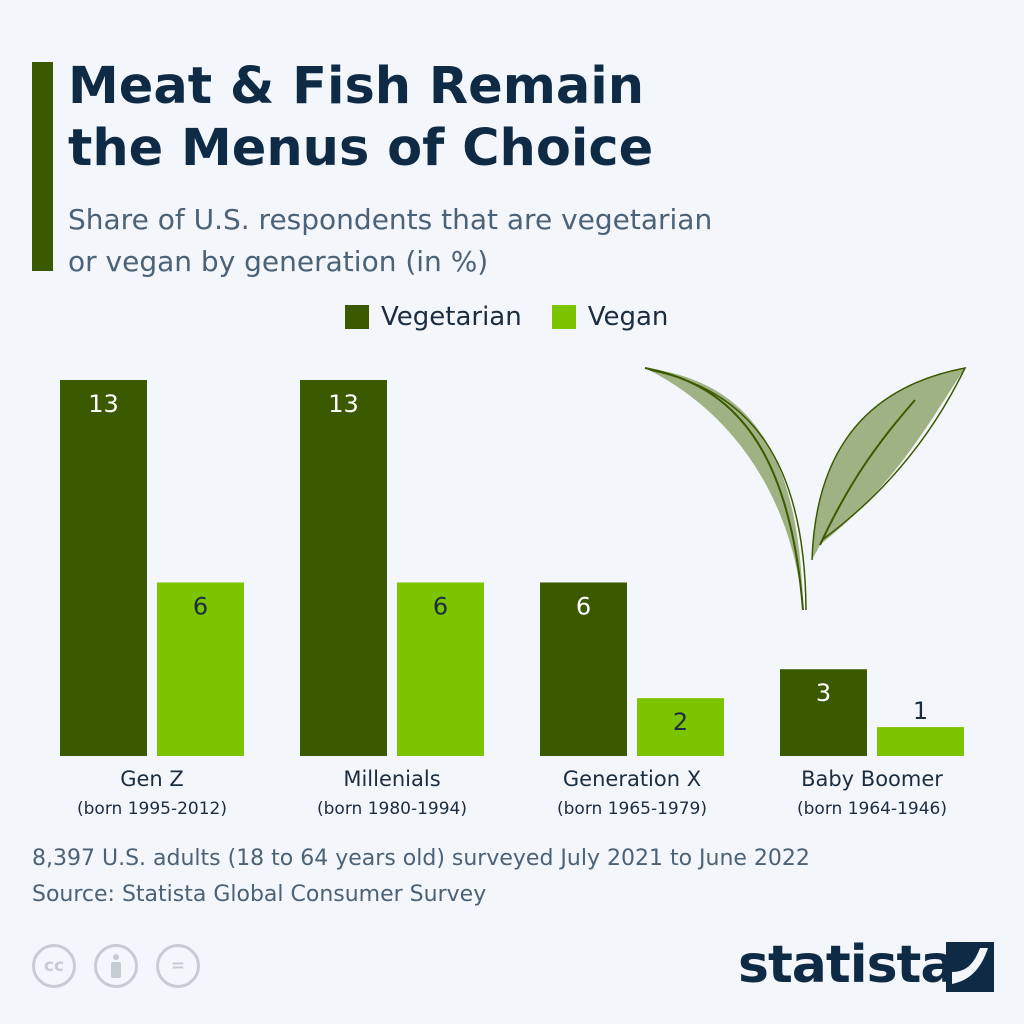 The height and width of the screenshot is (1024, 1024). I want to click on legend-swatch-vegetarian, so click(357, 317).